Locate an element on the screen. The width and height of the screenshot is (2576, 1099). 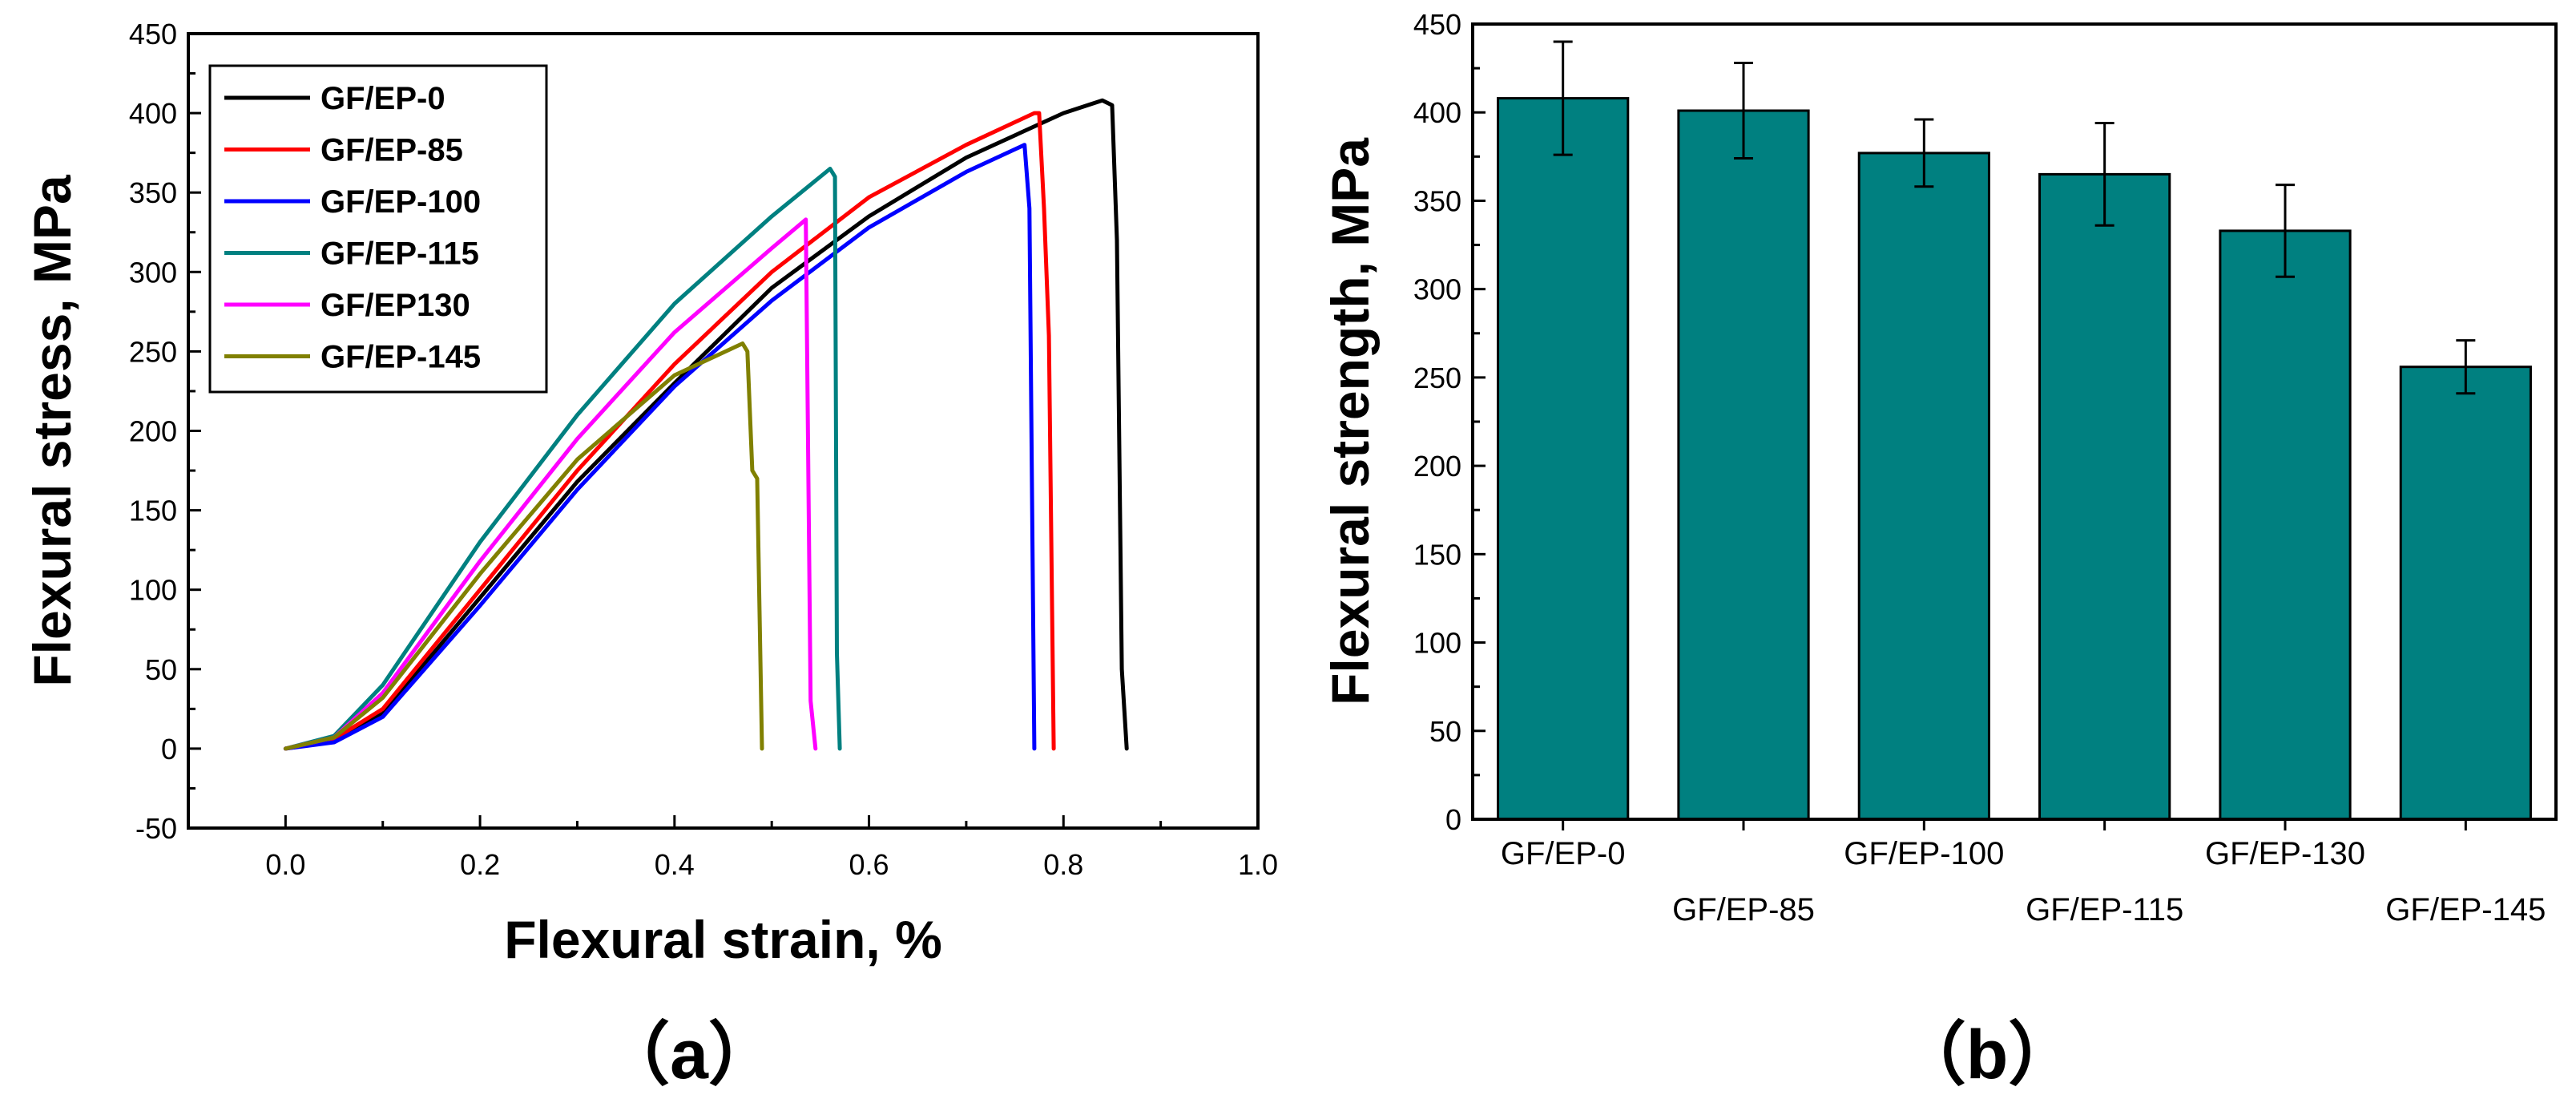
y-tick-label: -50 is located at coordinates (156, 828).